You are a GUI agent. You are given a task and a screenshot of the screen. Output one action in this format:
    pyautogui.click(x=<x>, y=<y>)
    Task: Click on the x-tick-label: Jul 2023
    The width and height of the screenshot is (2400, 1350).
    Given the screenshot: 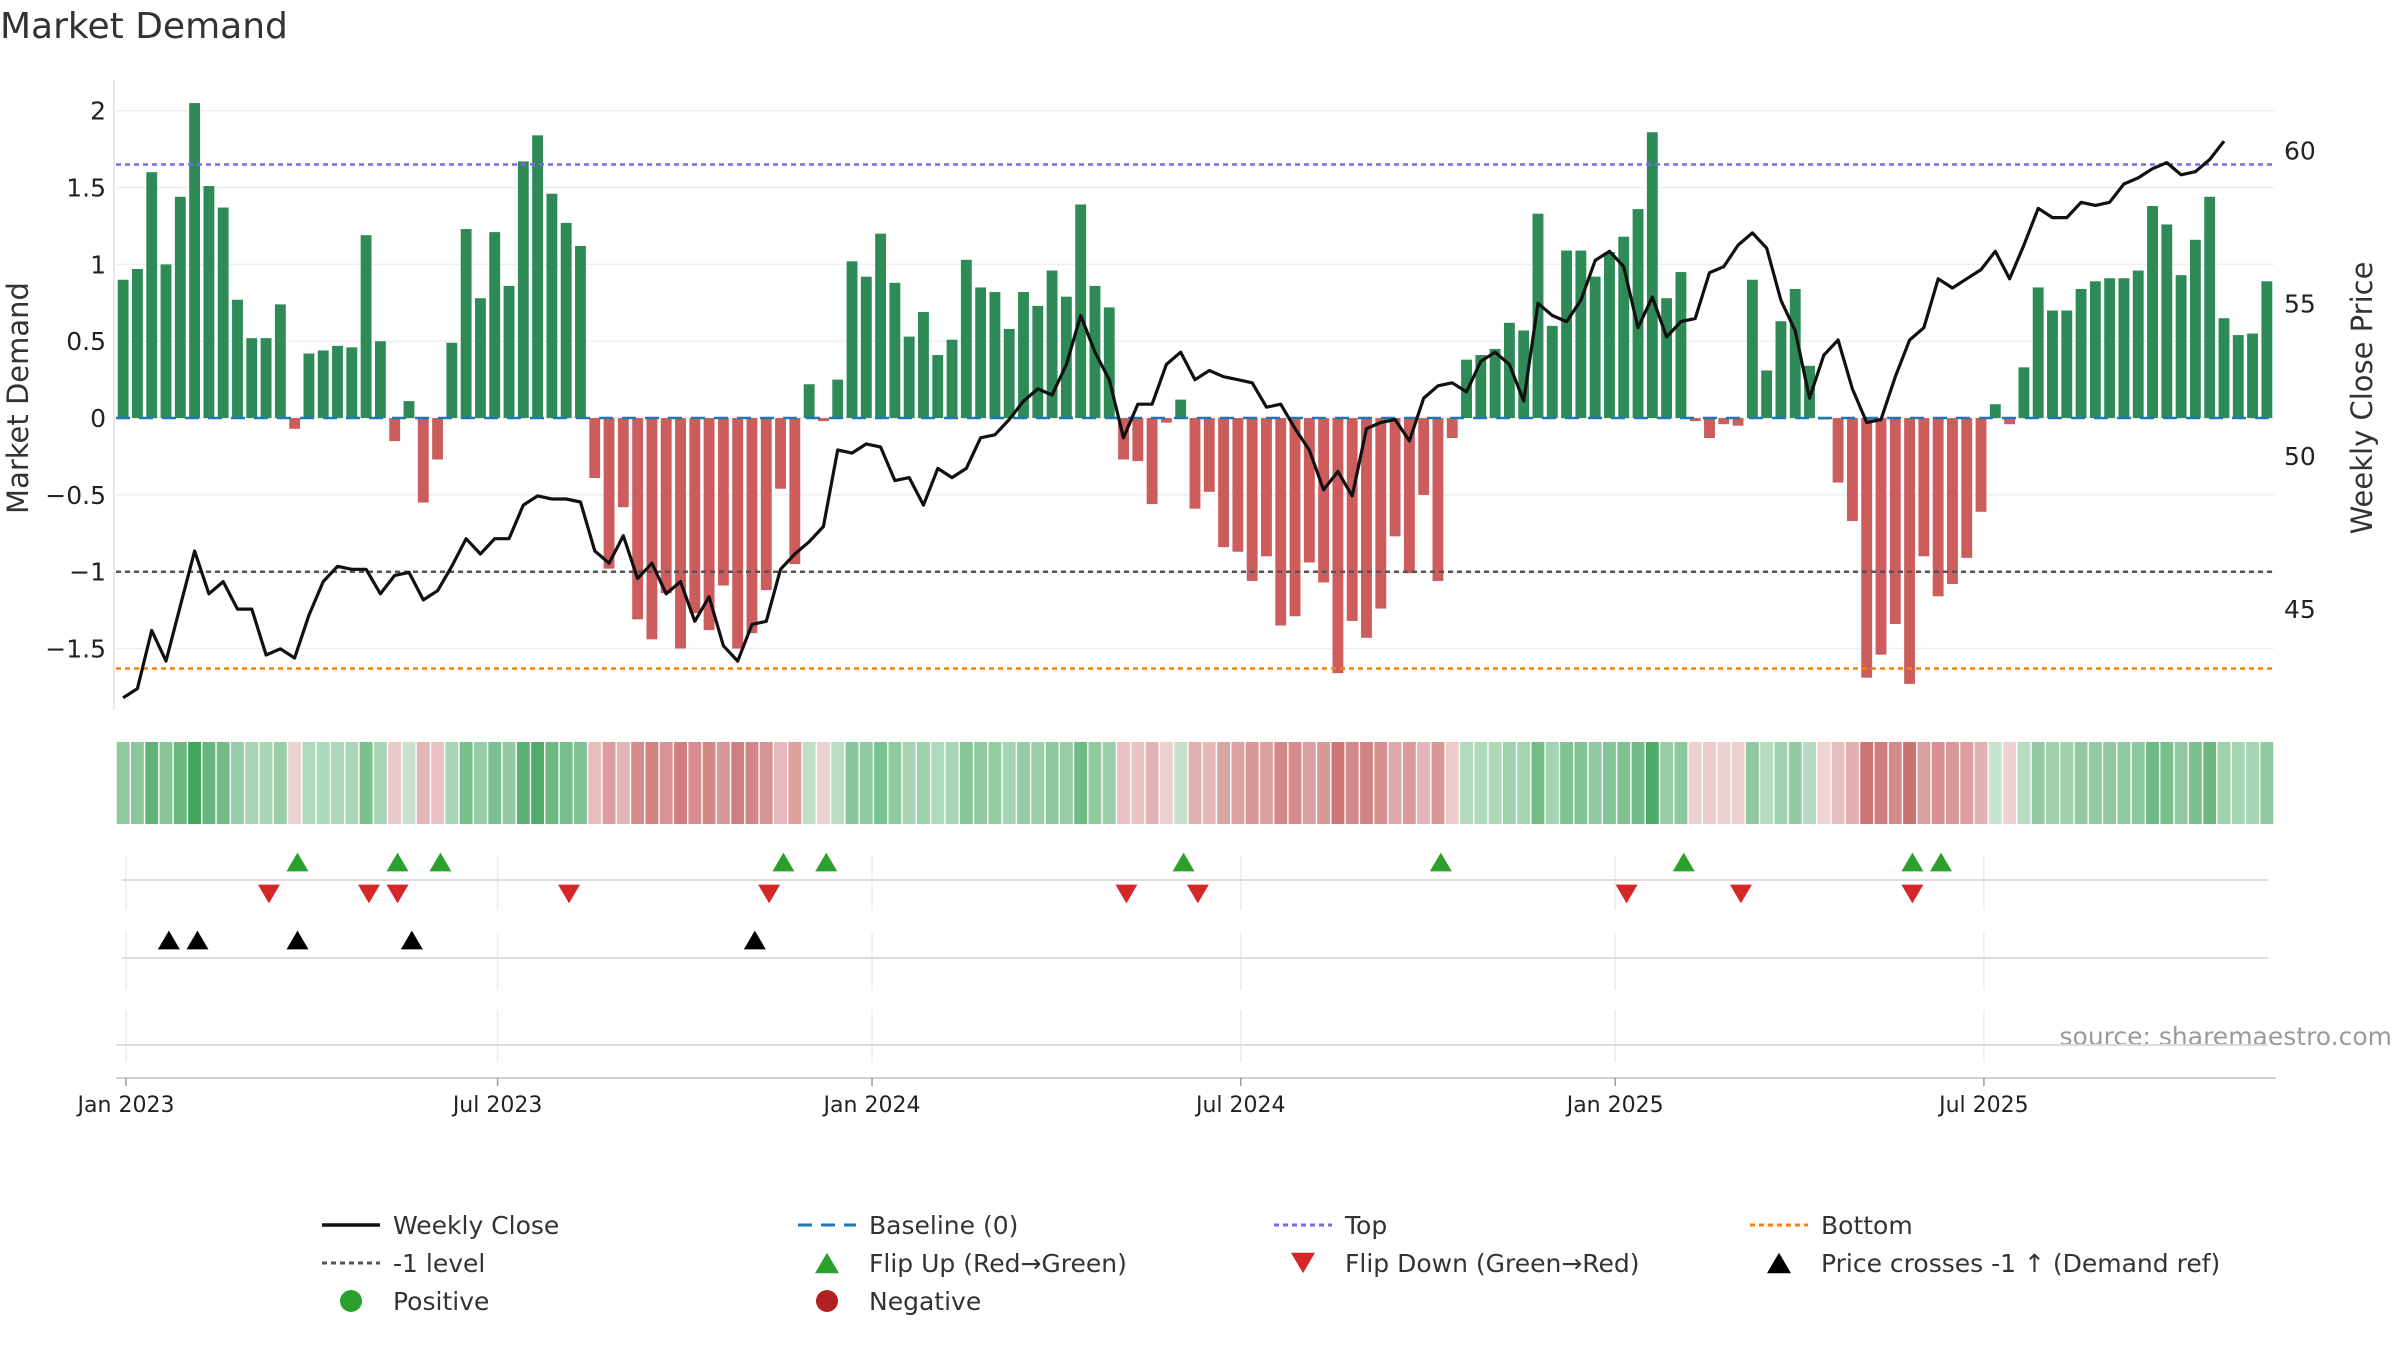 What is the action you would take?
    pyautogui.click(x=497, y=1105)
    